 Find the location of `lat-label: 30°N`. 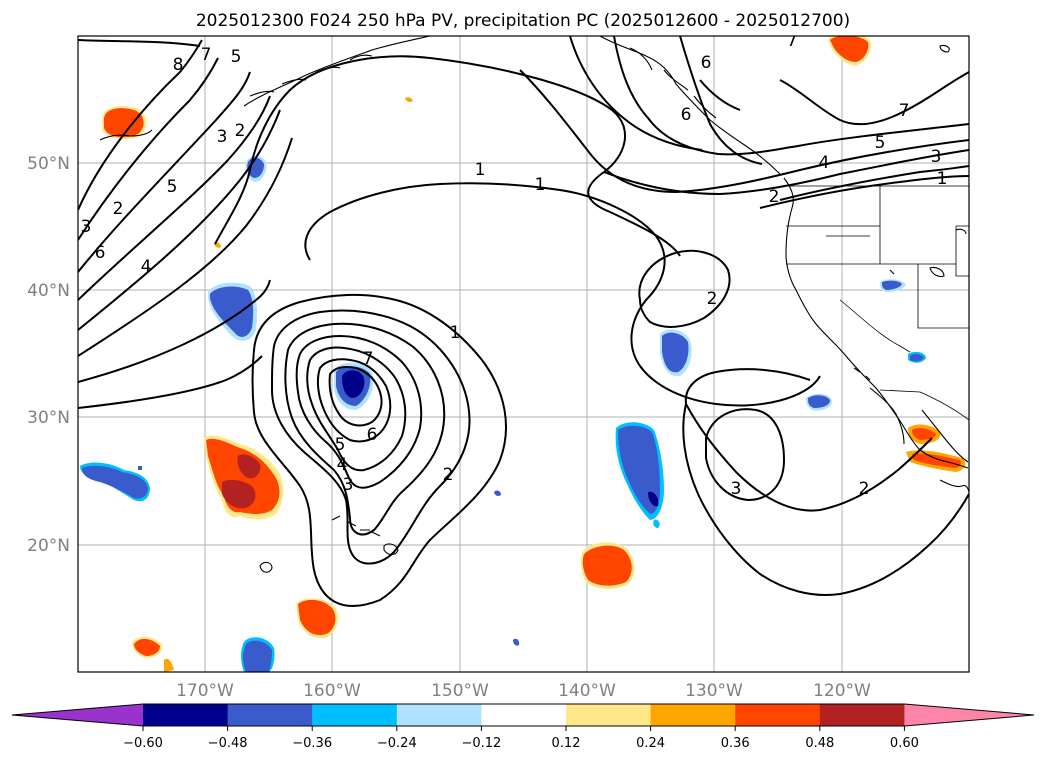

lat-label: 30°N is located at coordinates (48, 418).